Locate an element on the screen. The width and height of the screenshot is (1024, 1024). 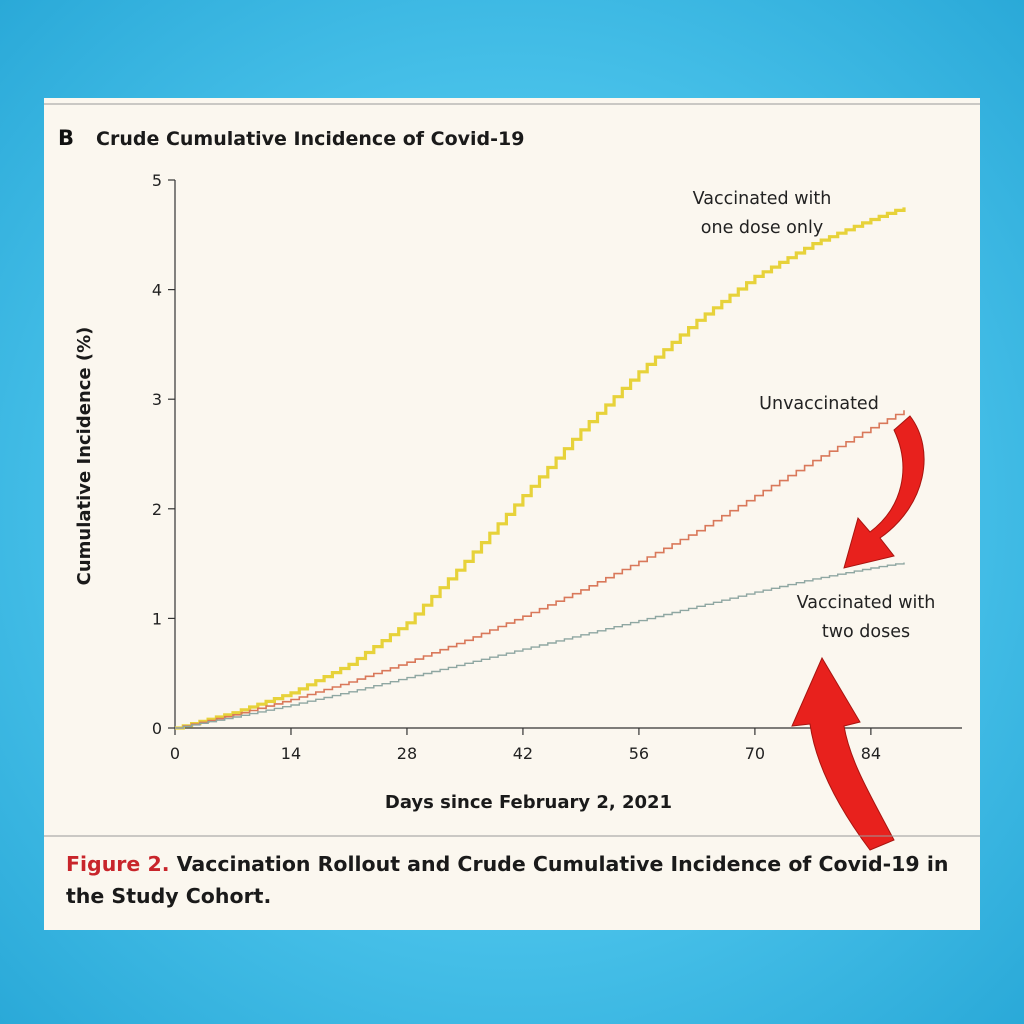
x-ticks: 0 14 28 42 56 70 84 is located at coordinates (525, 745).